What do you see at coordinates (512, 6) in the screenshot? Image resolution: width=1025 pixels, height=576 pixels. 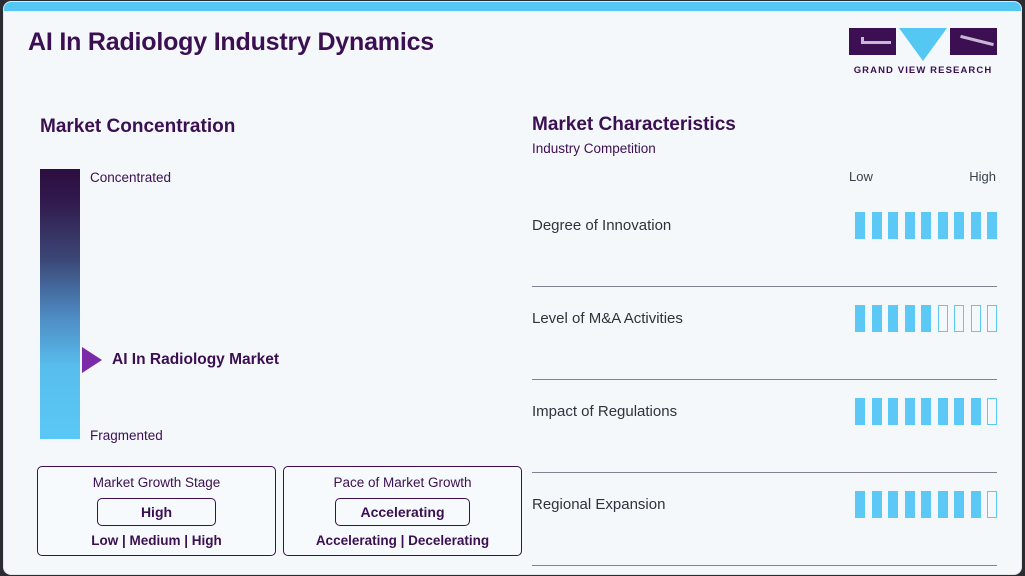 I see `top-accent-bar` at bounding box center [512, 6].